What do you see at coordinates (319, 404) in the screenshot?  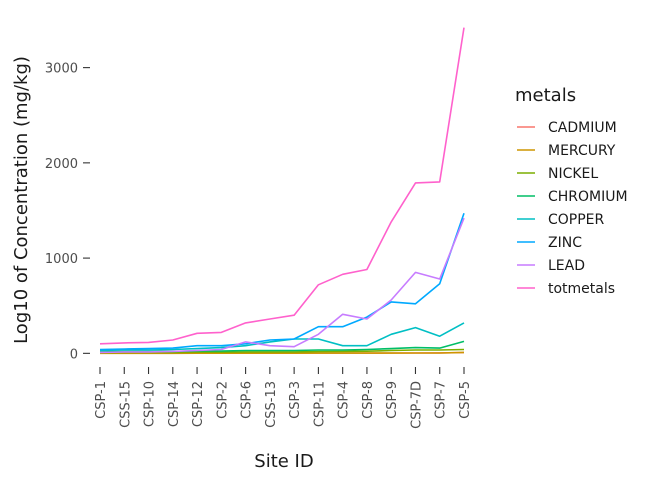 I see `x-tick-label: CSP-11` at bounding box center [319, 404].